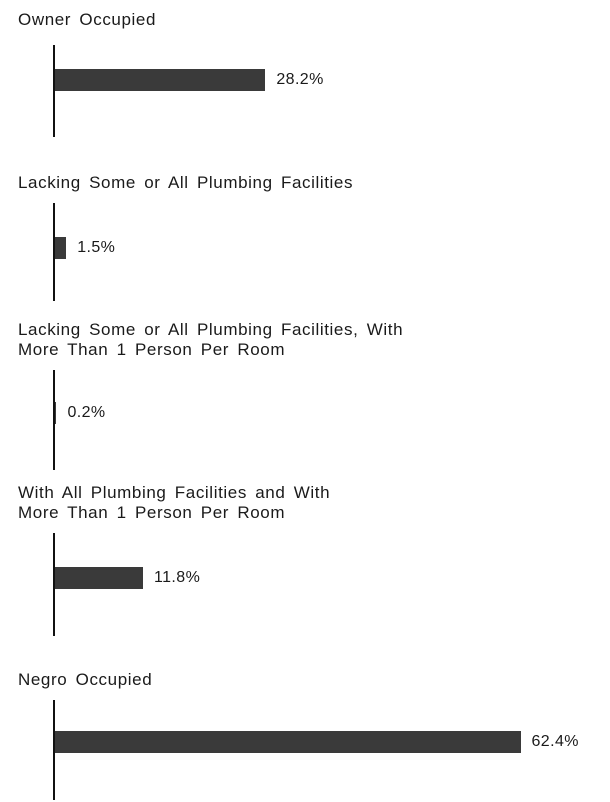 The height and width of the screenshot is (802, 610). Describe the element at coordinates (186, 182) in the screenshot. I see `category-title: Lacking Some or All Plumbing Facilities` at that location.